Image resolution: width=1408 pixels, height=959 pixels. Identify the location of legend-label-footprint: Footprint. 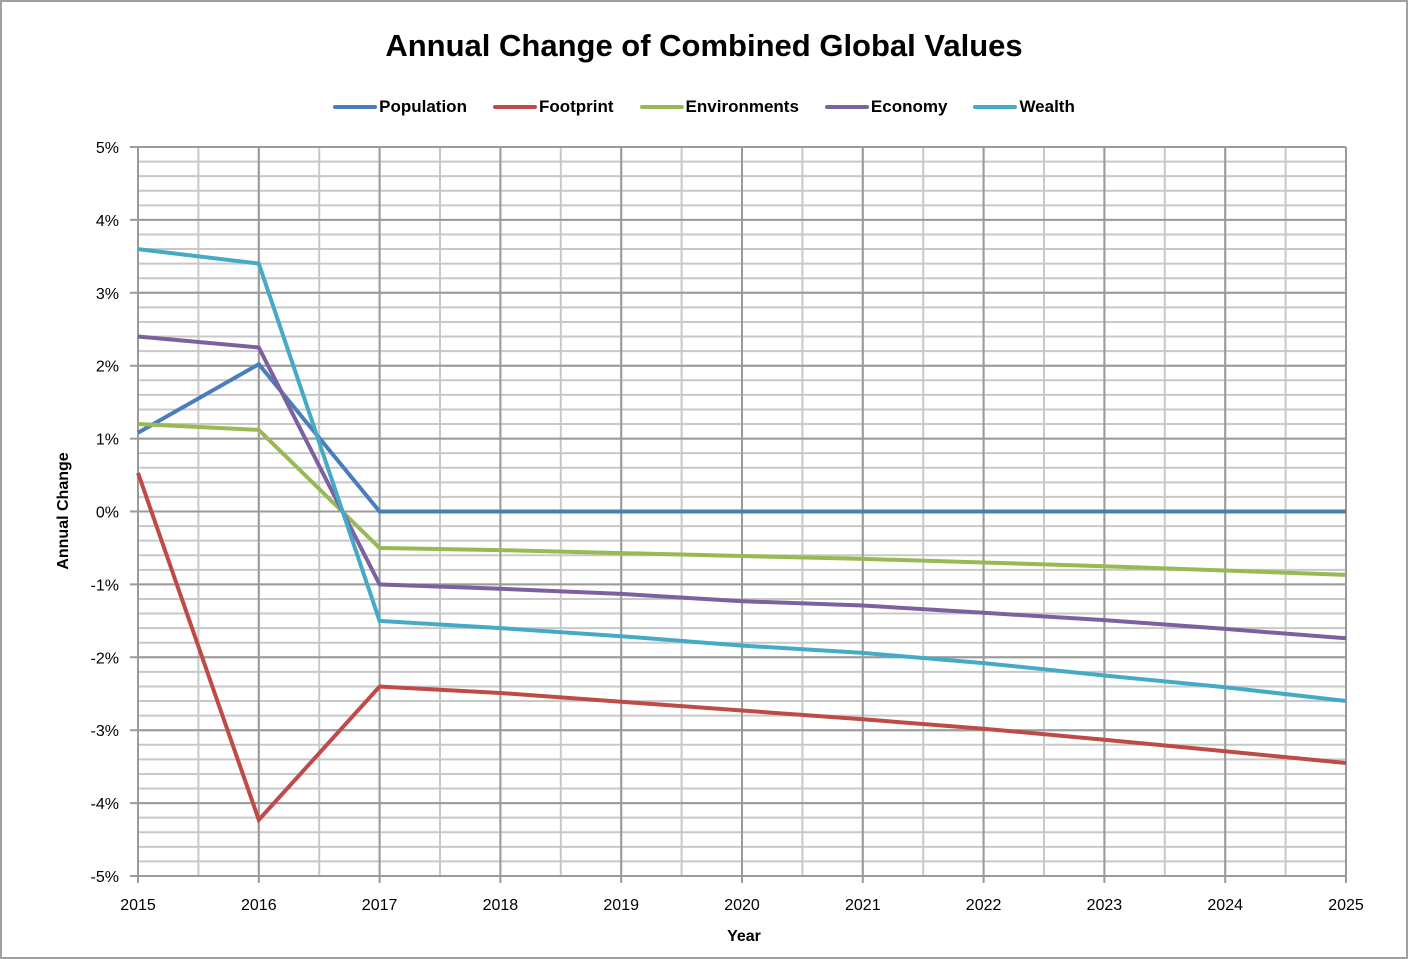
(576, 106).